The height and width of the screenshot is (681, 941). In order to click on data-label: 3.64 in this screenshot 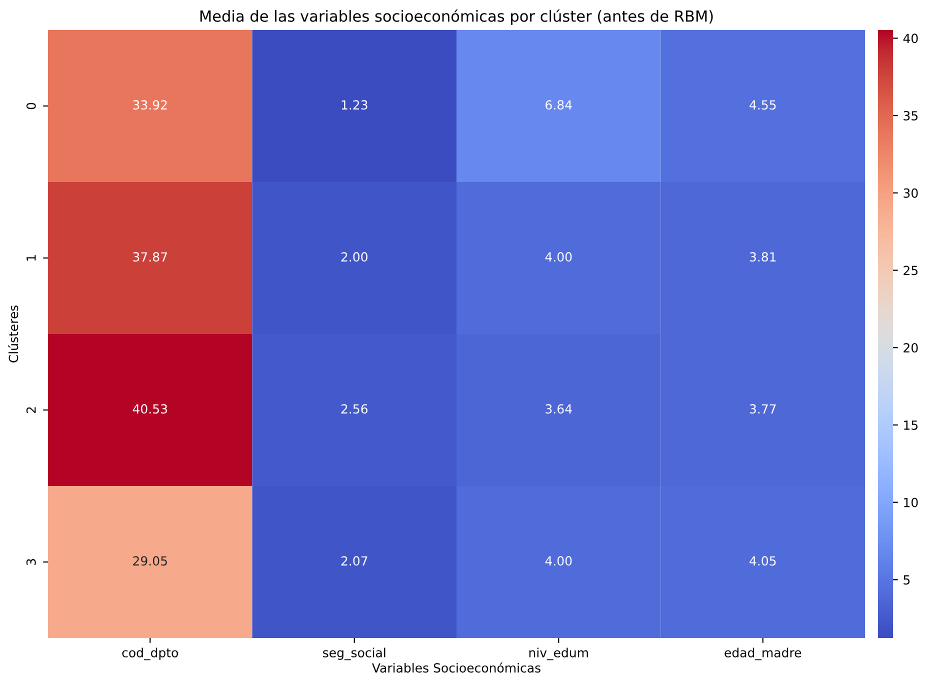, I will do `click(559, 409)`.